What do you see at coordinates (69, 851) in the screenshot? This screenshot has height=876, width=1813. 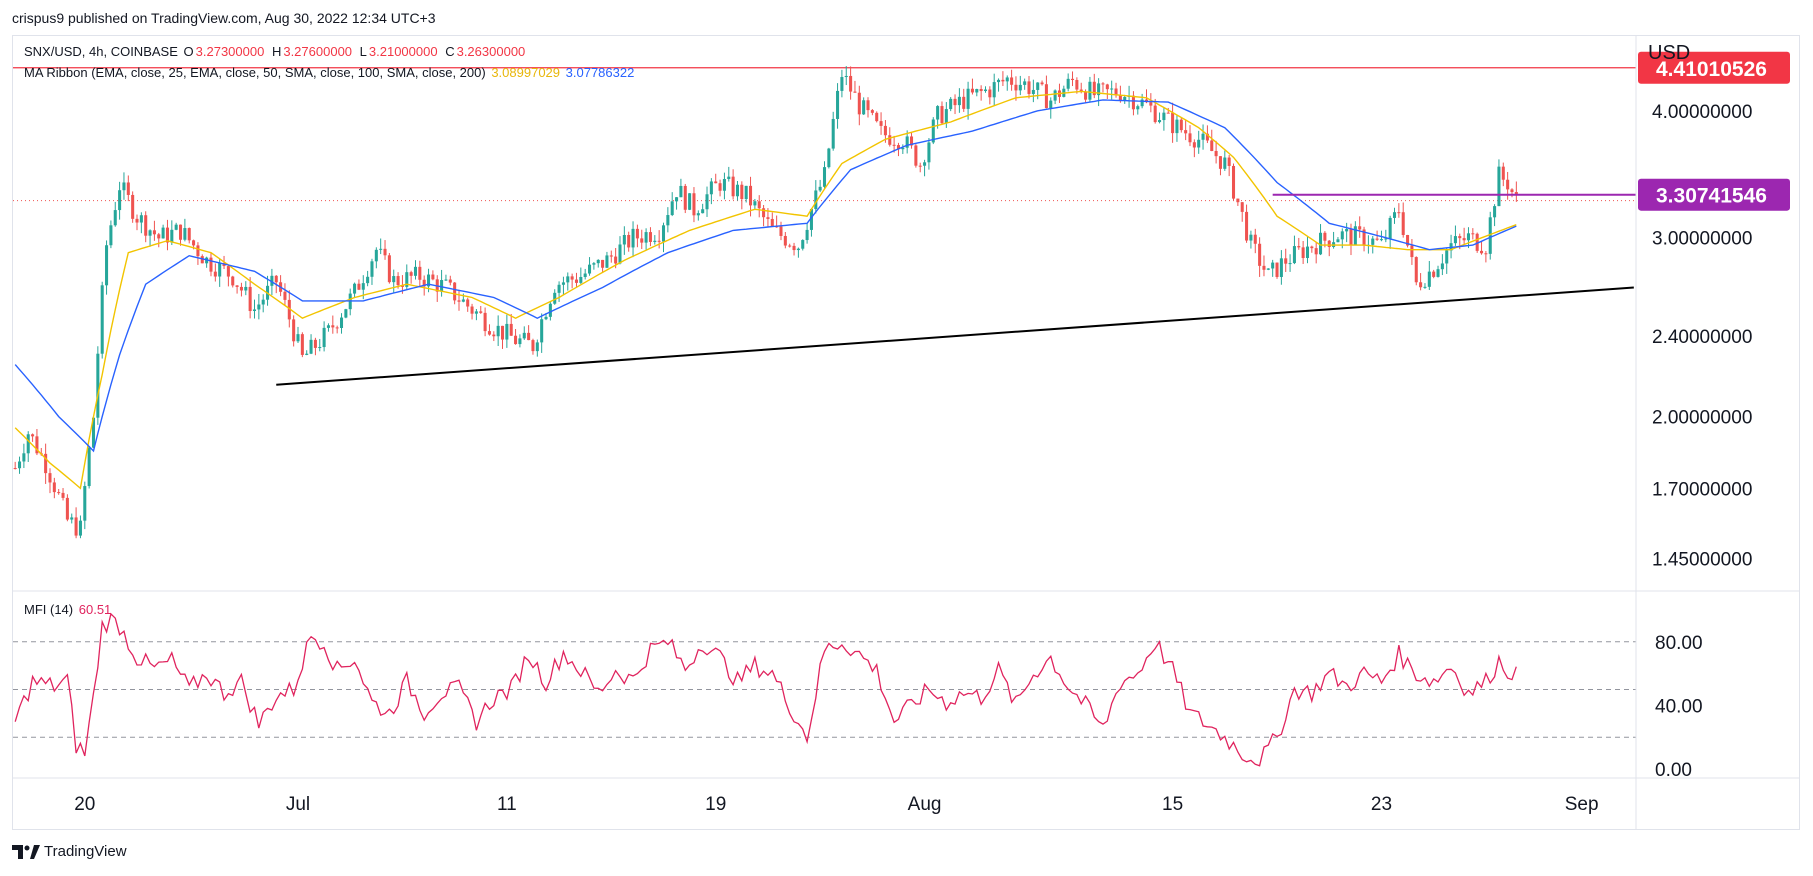 I see `tradingview-logo: TradingView` at bounding box center [69, 851].